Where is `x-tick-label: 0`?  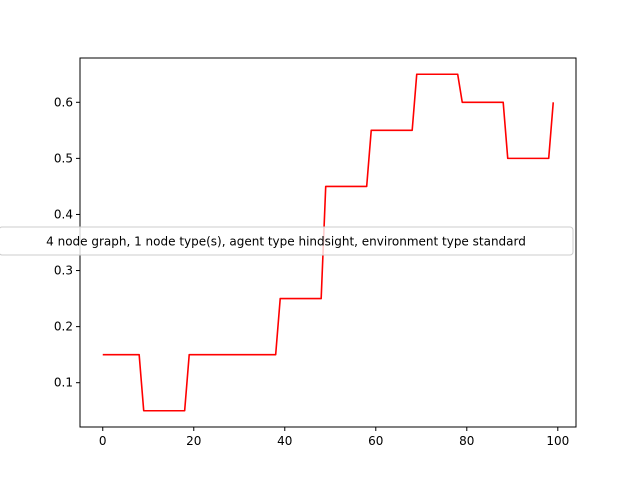
x-tick-label: 0 is located at coordinates (103, 441).